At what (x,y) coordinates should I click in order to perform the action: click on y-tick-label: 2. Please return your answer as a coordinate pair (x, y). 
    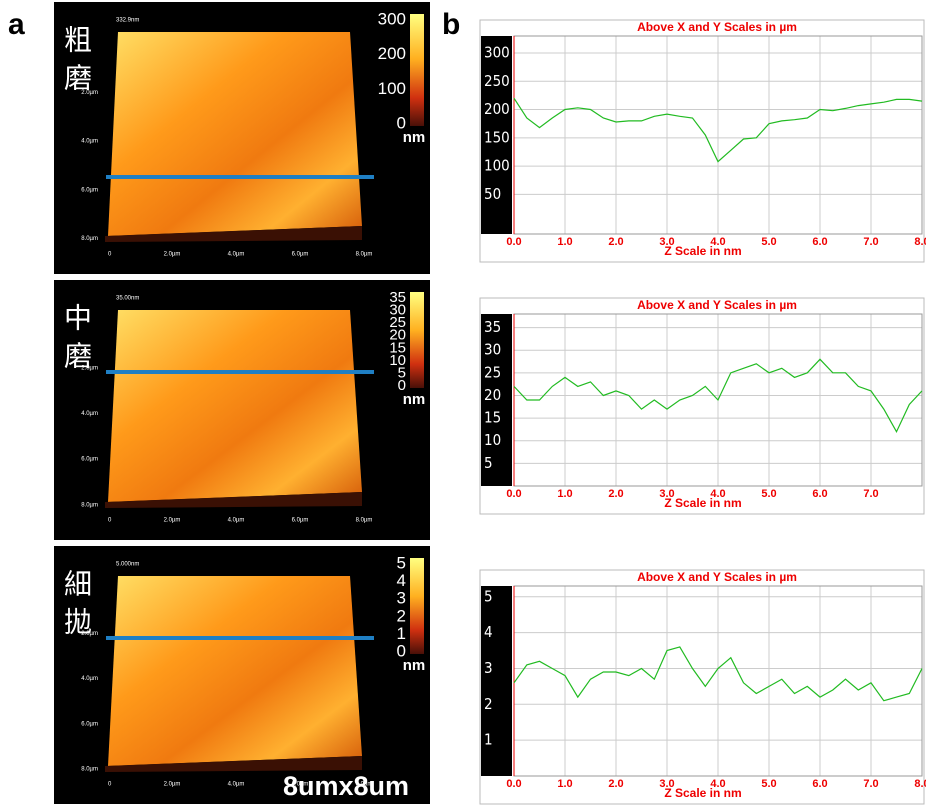
    Looking at the image, I should click on (488, 704).